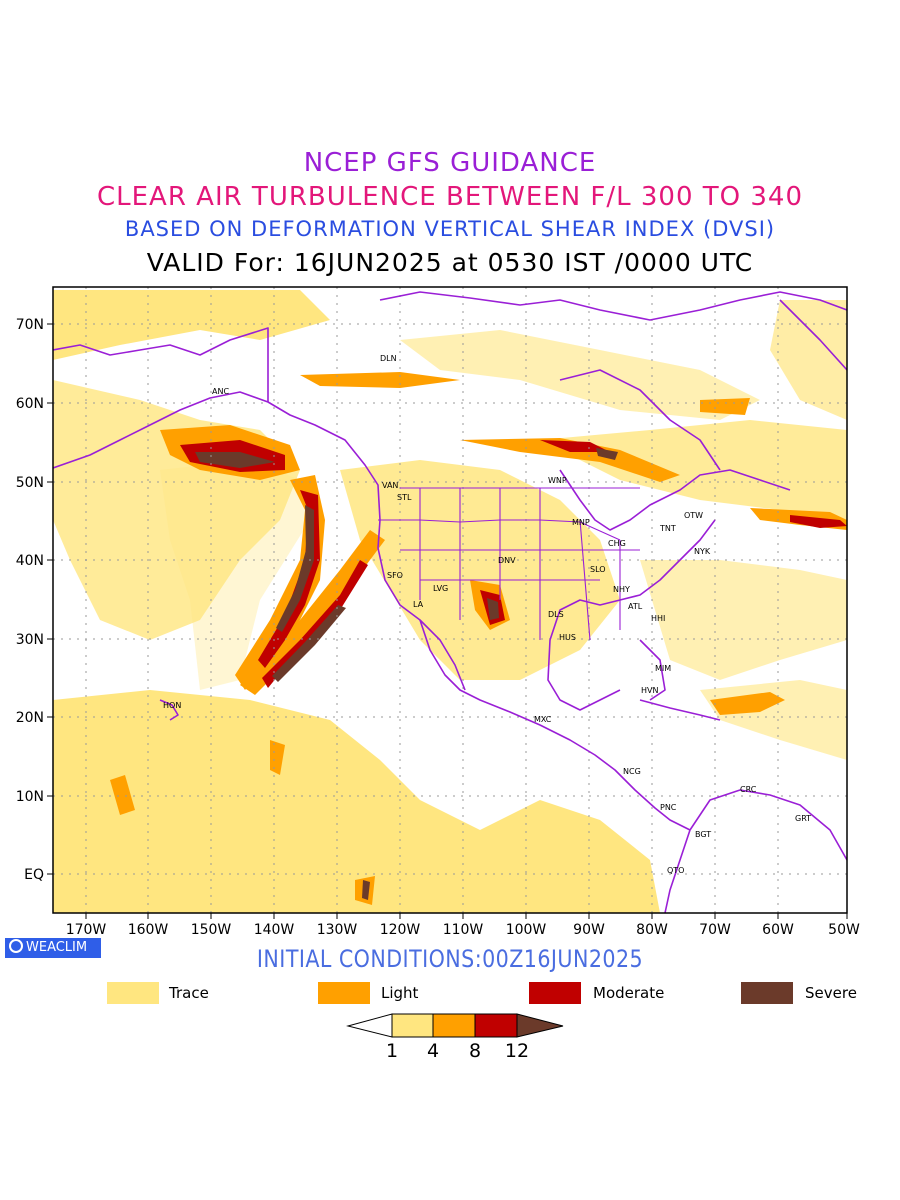  What do you see at coordinates (778, 930) in the screenshot?
I see `lon-label: 60W` at bounding box center [778, 930].